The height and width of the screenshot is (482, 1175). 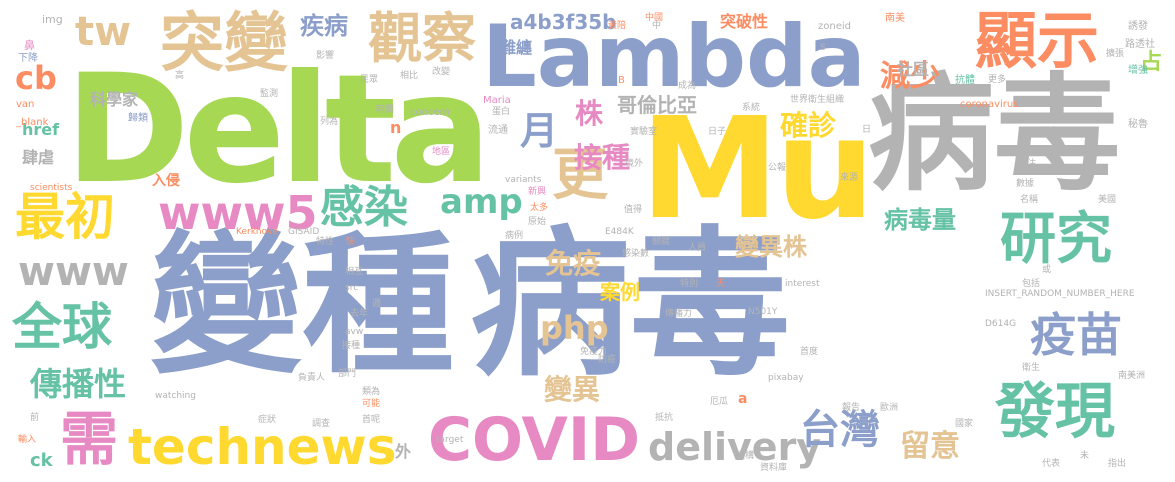 What do you see at coordinates (1056, 240) in the screenshot?
I see `word-yanjiu: 研究` at bounding box center [1056, 240].